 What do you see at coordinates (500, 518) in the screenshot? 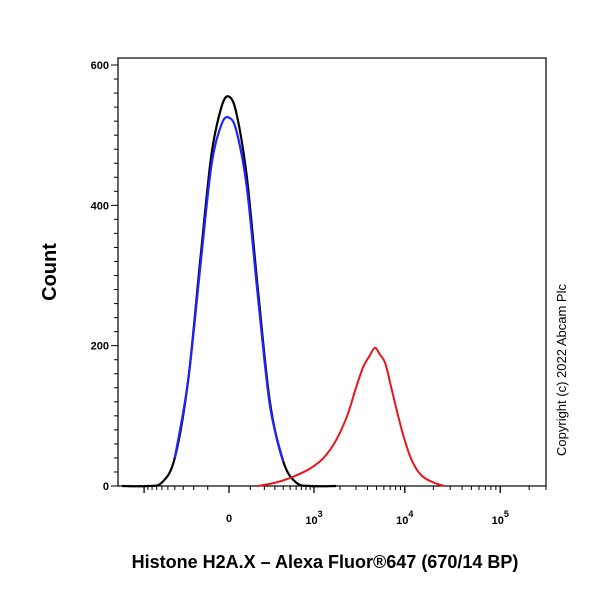
I see `x-tick-label: 10⁵` at bounding box center [500, 518].